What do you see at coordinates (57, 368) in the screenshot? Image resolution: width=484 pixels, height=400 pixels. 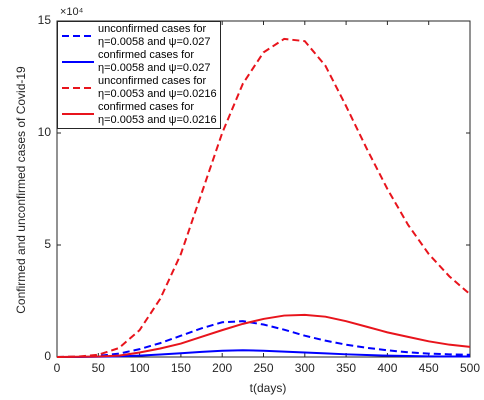 I see `x-tick-label: 0` at bounding box center [57, 368].